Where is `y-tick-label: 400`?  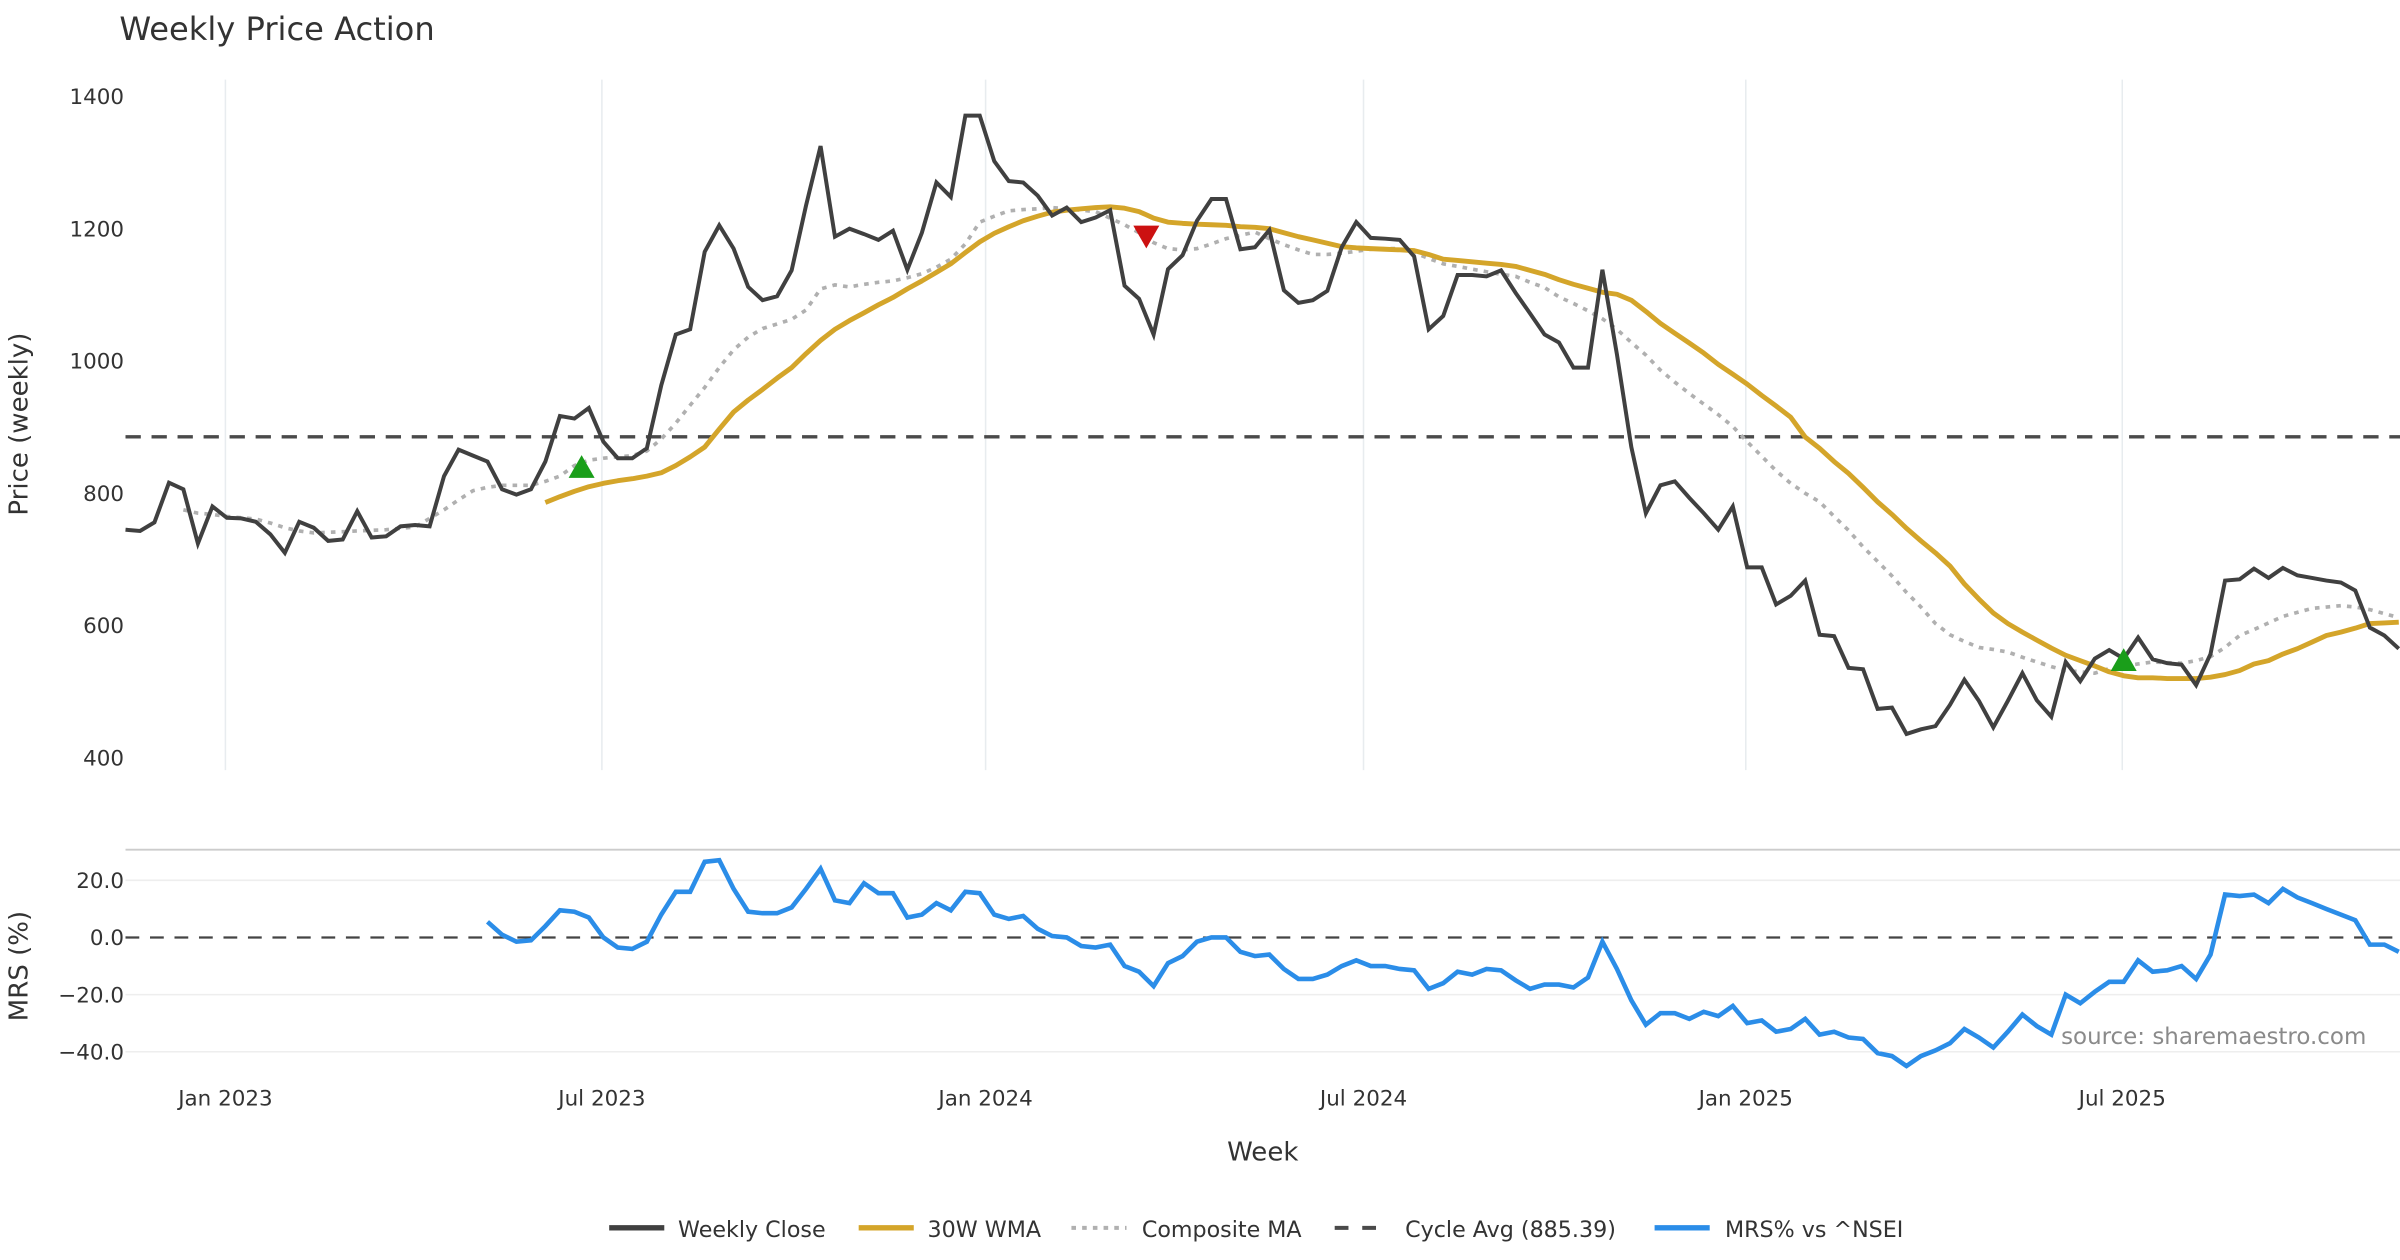 y-tick-label: 400 is located at coordinates (103, 758).